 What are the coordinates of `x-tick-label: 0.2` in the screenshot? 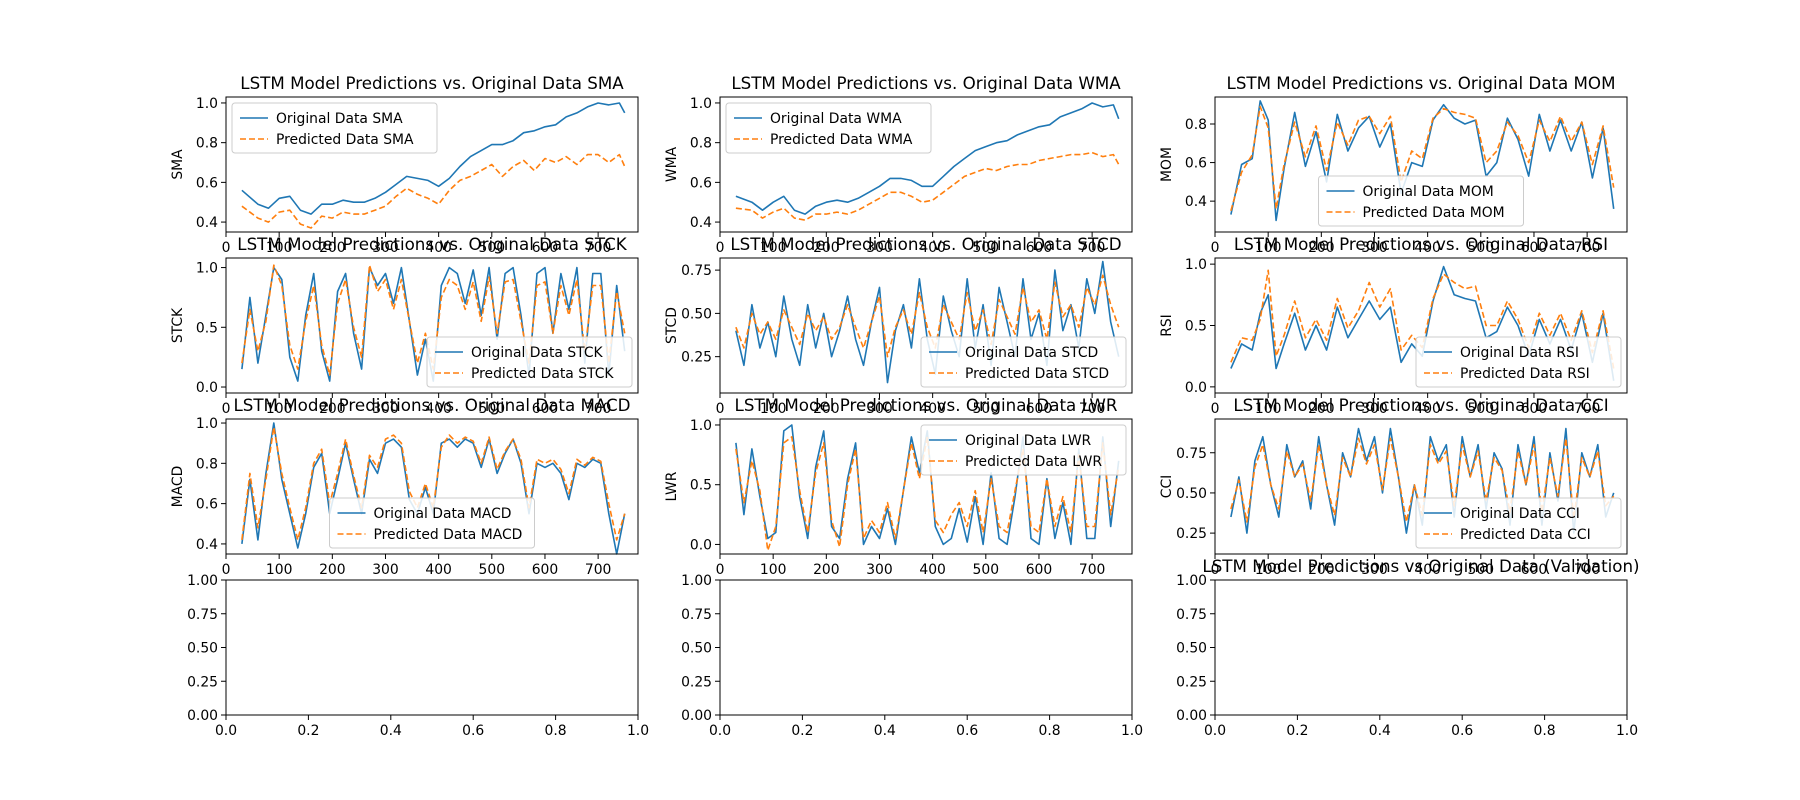 It's located at (802, 731).